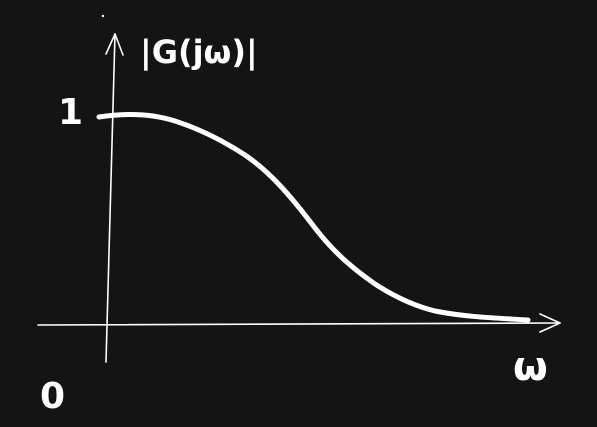 This screenshot has height=427, width=597. Describe the element at coordinates (52, 396) in the screenshot. I see `origin-label: 0` at that location.